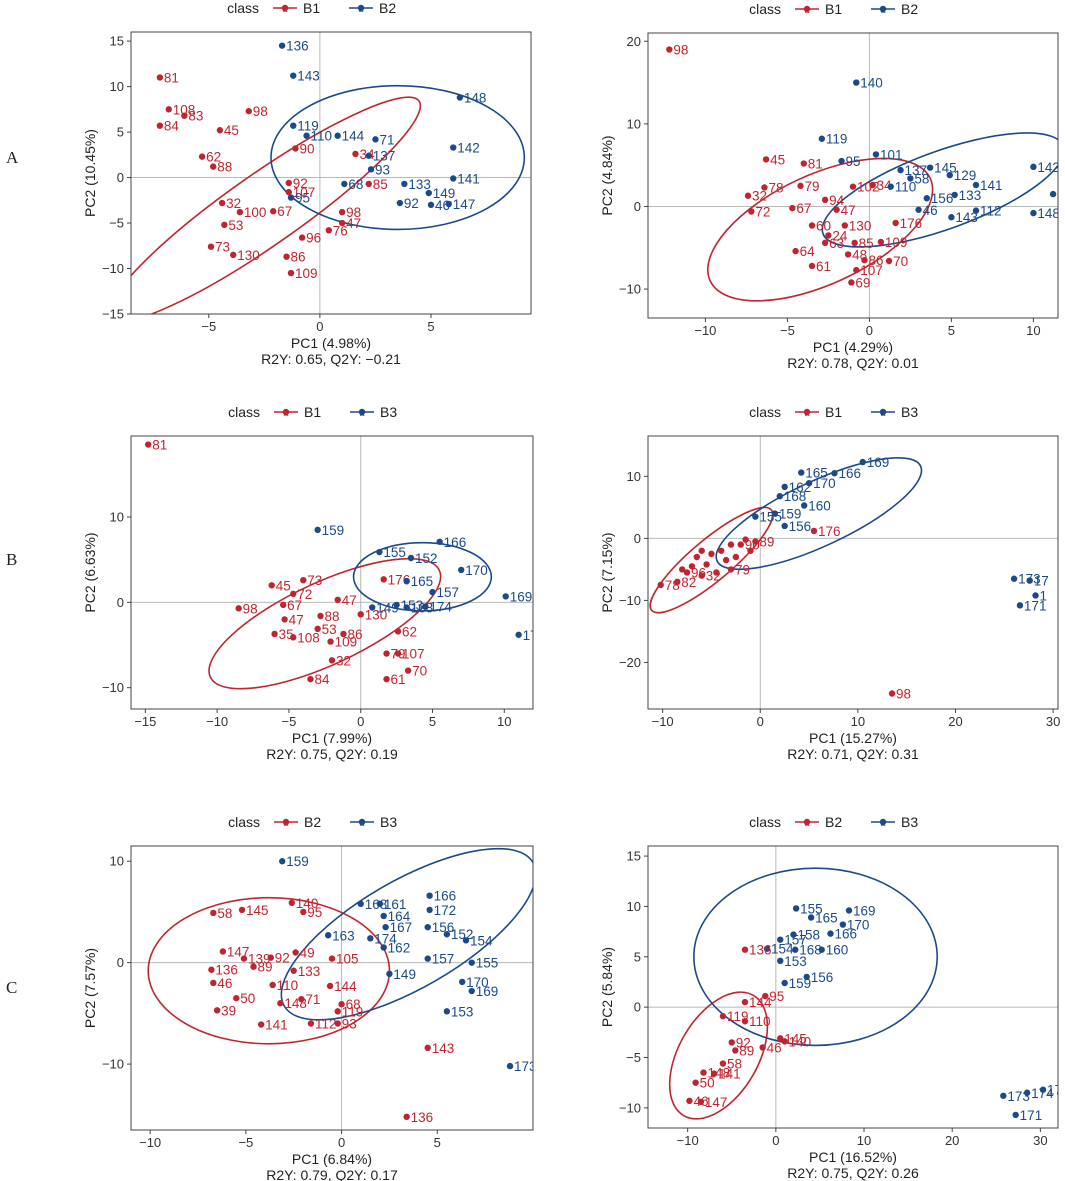 This screenshot has height=1181, width=1065. What do you see at coordinates (481, 940) in the screenshot?
I see `sample-label: 154` at bounding box center [481, 940].